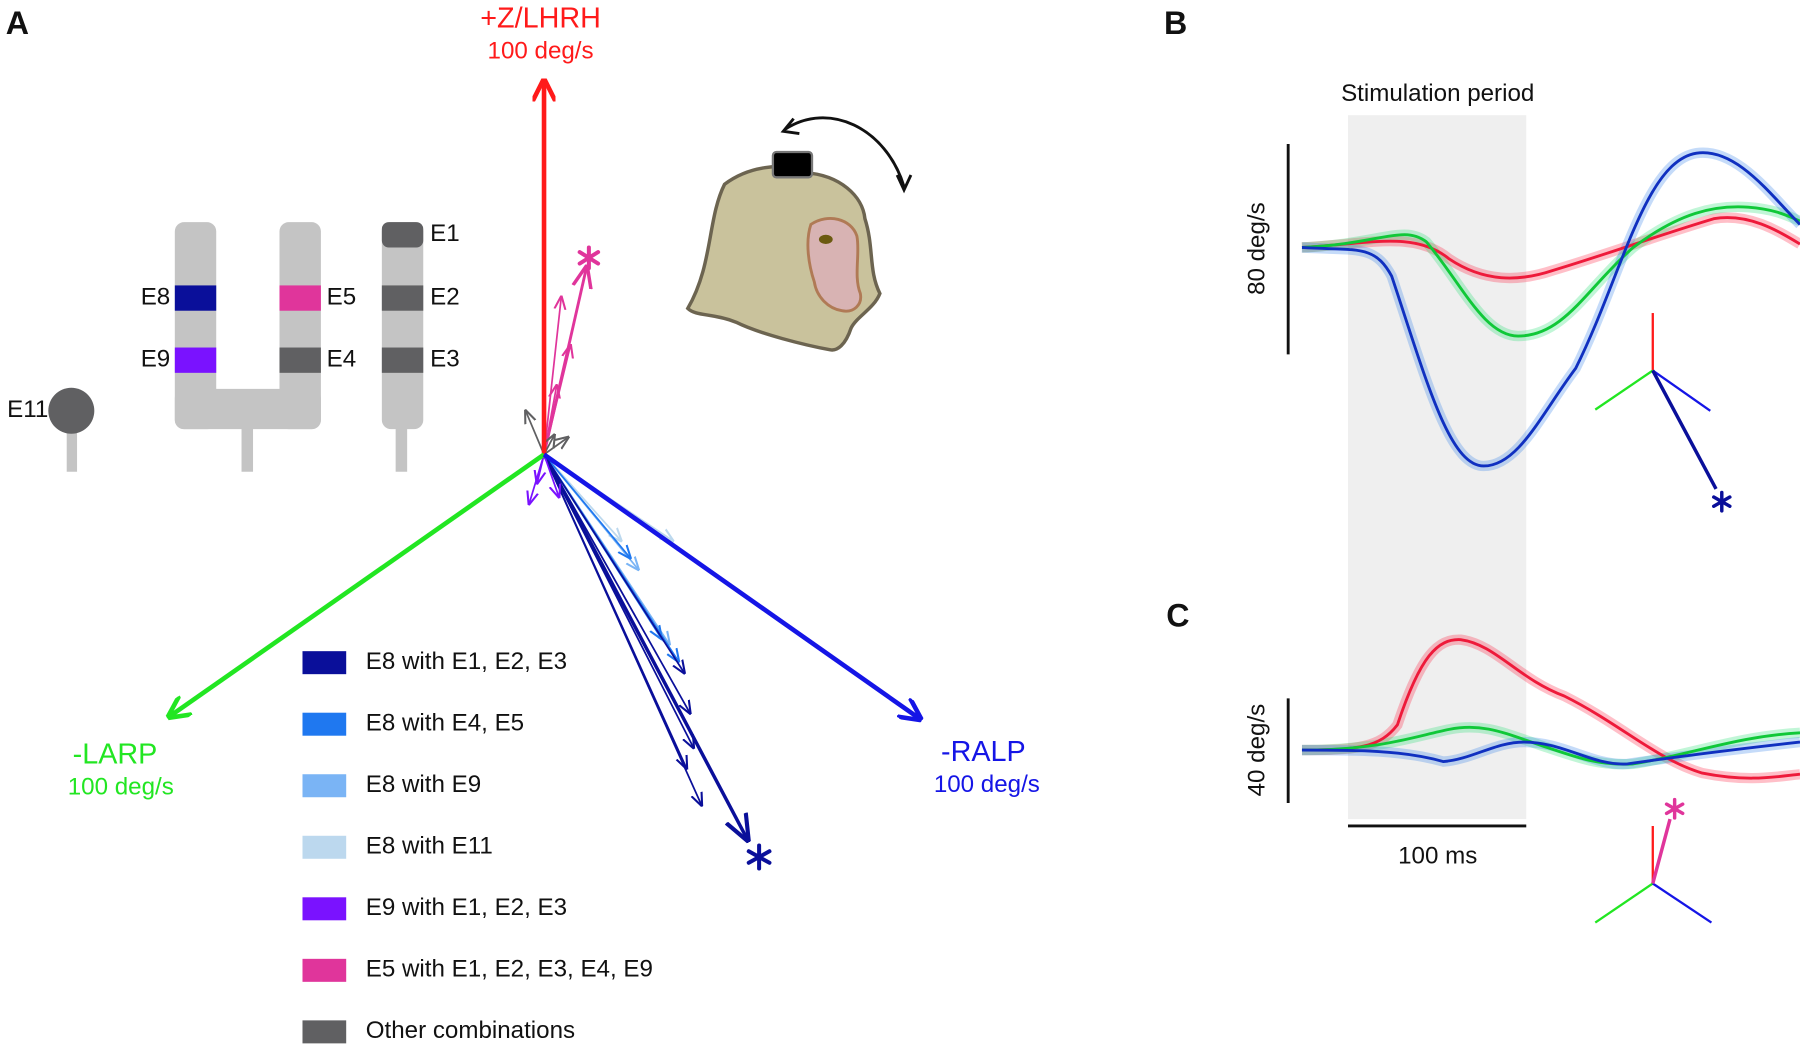  Describe the element at coordinates (1175, 23) in the screenshot. I see `panel-label: B` at that location.